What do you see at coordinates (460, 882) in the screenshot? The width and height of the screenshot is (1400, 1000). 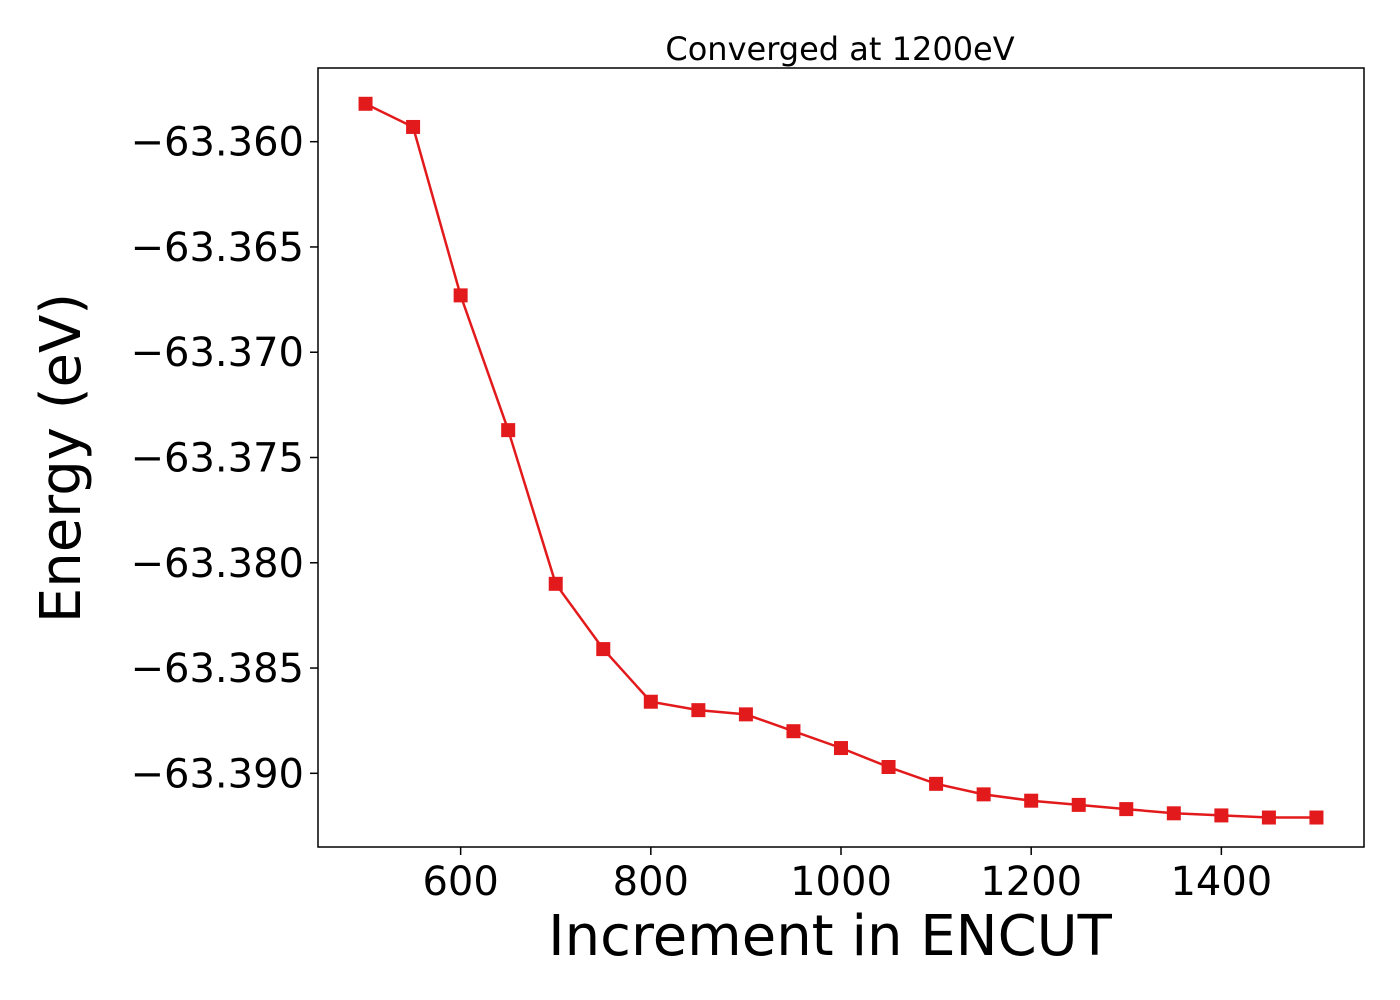 I see `x-tick-label: 600` at bounding box center [460, 882].